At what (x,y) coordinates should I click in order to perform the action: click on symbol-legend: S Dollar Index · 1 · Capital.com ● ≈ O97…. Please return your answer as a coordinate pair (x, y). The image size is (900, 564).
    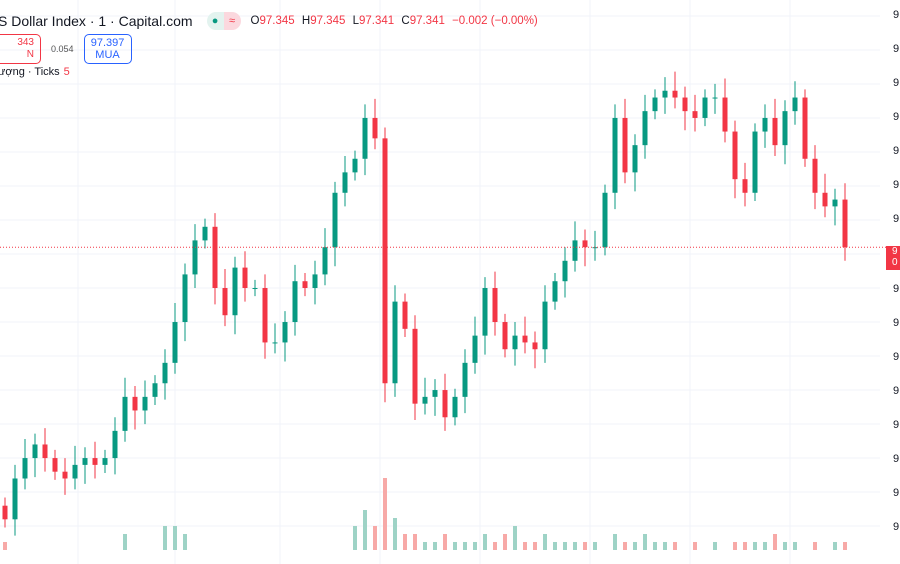
    Looking at the image, I should click on (271, 21).